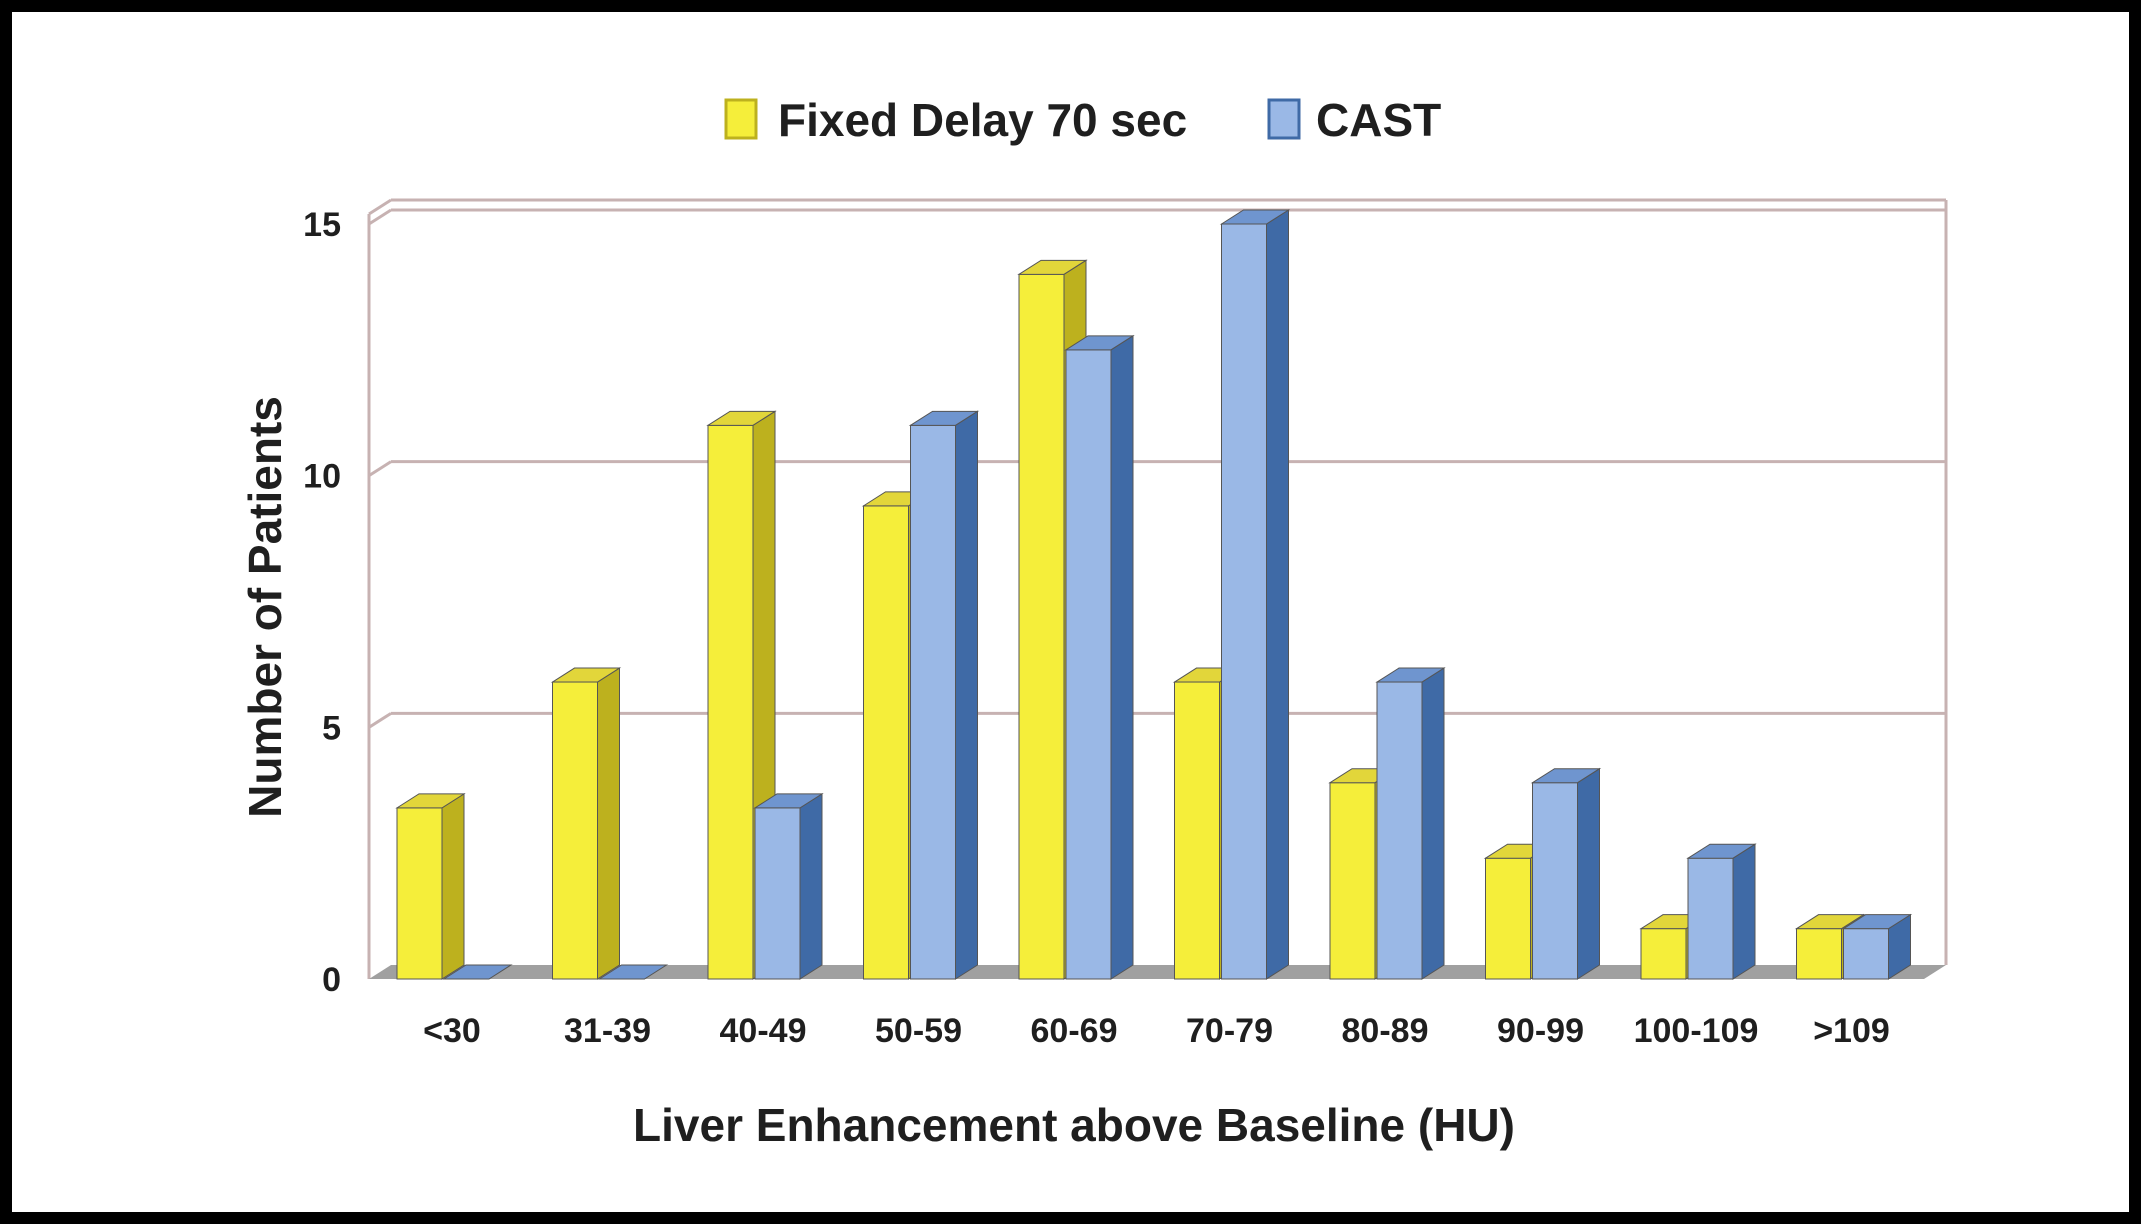  What do you see at coordinates (322, 225) in the screenshot?
I see `y-tick-label: 15` at bounding box center [322, 225].